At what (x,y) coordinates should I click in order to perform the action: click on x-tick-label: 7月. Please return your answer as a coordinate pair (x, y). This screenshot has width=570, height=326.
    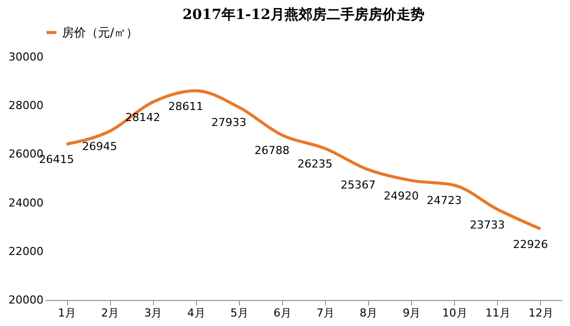
    Looking at the image, I should click on (325, 313).